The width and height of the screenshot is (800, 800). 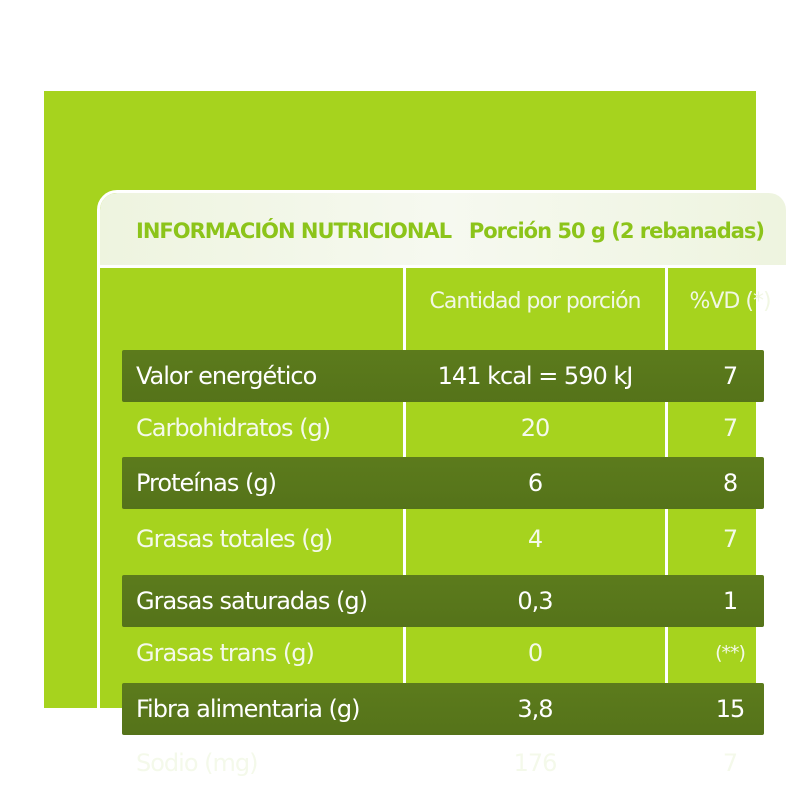 What do you see at coordinates (234, 539) in the screenshot?
I see `nutrient-name: Grasas totales (g)` at bounding box center [234, 539].